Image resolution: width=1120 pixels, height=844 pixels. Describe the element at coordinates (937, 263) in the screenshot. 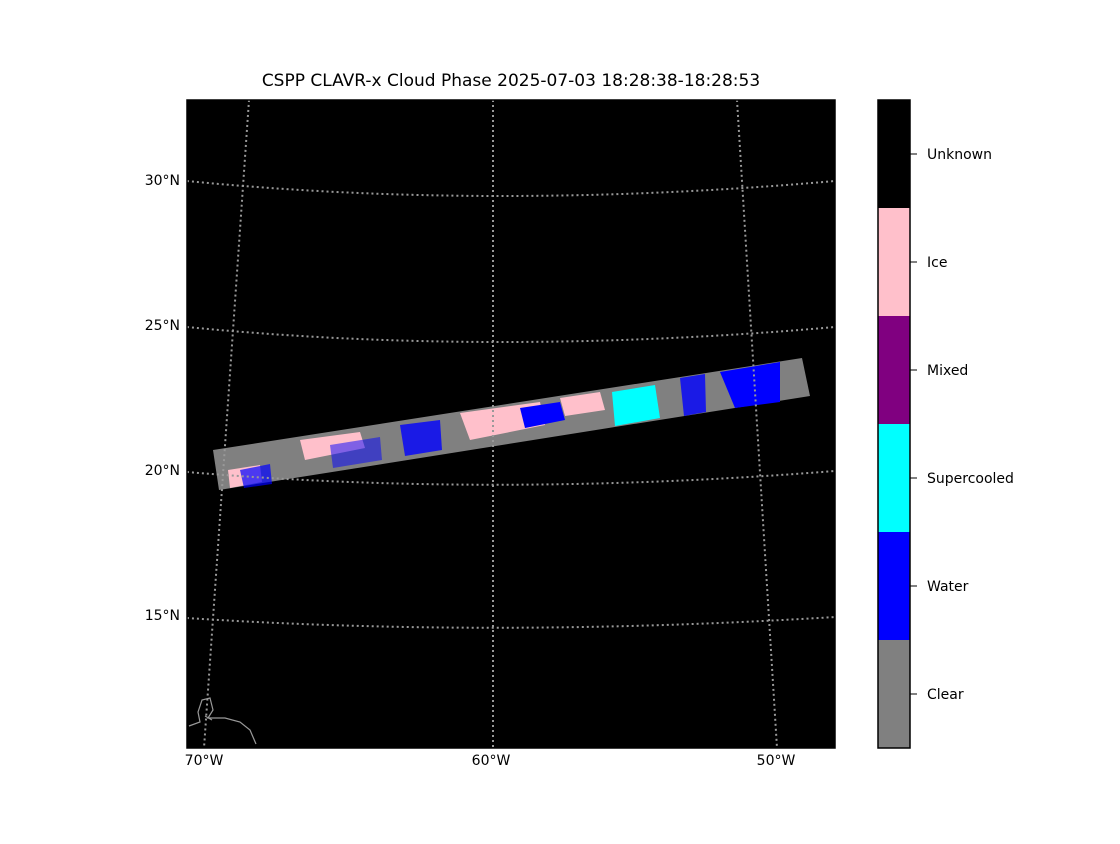

I see `colorbar-label: Ice` at that location.